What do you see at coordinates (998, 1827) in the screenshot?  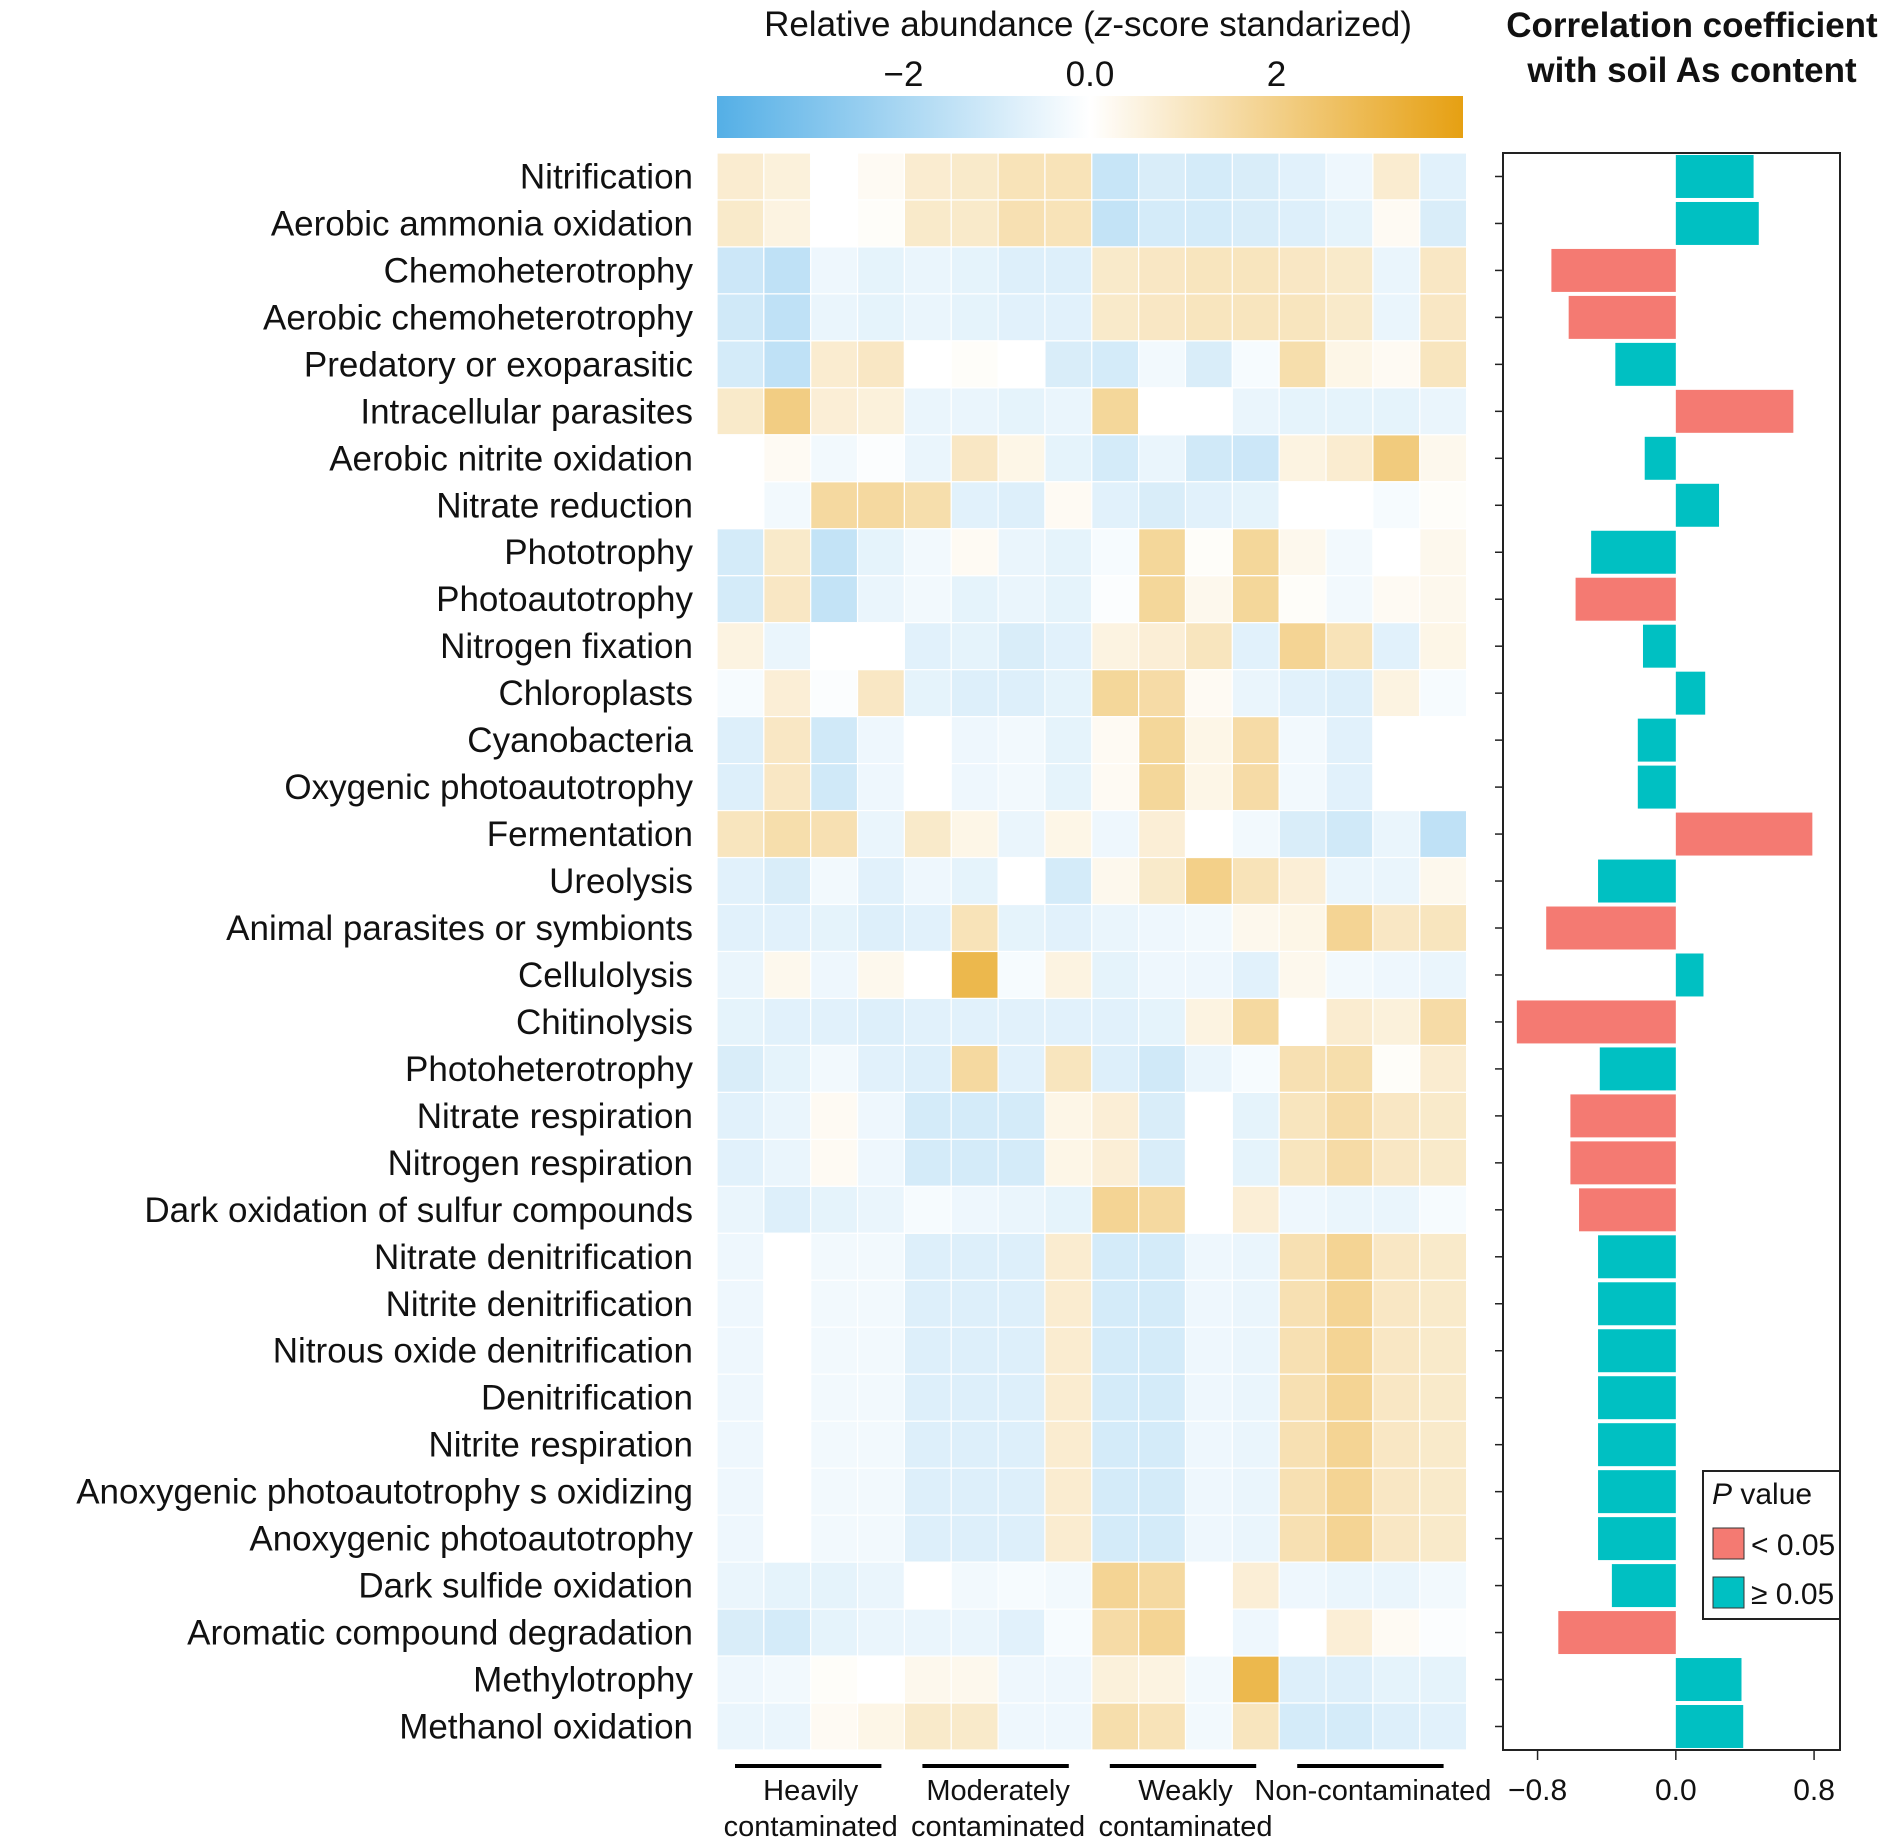 I see `group-label: contaminated` at bounding box center [998, 1827].